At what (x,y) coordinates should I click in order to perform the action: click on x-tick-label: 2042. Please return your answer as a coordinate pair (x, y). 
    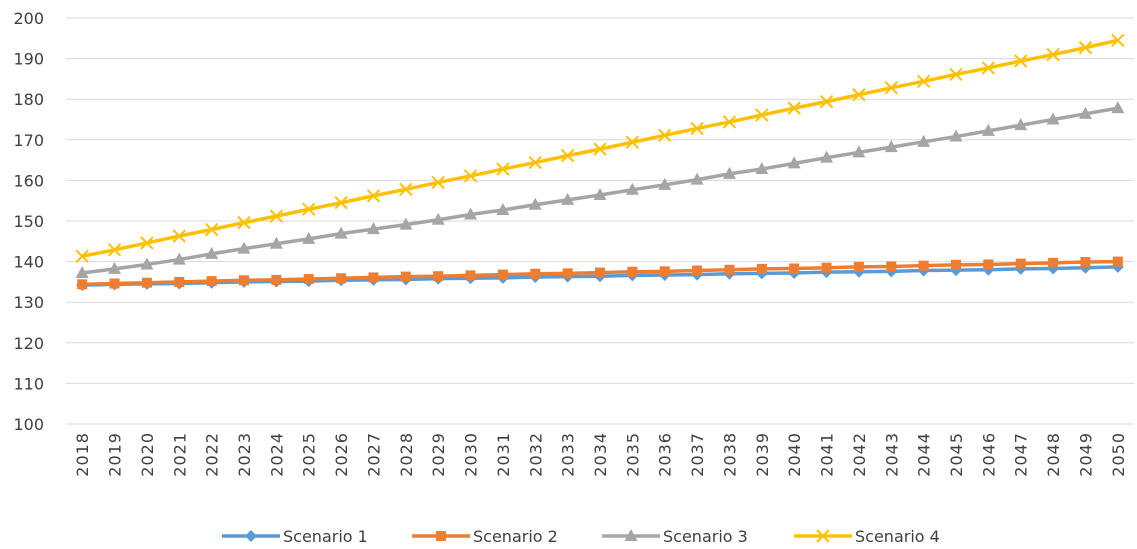
    Looking at the image, I should click on (859, 454).